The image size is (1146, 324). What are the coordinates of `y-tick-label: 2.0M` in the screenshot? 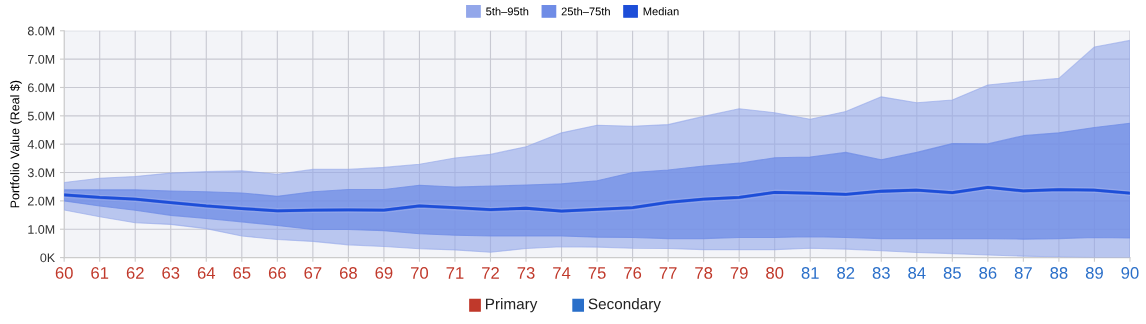 It's located at (41, 201).